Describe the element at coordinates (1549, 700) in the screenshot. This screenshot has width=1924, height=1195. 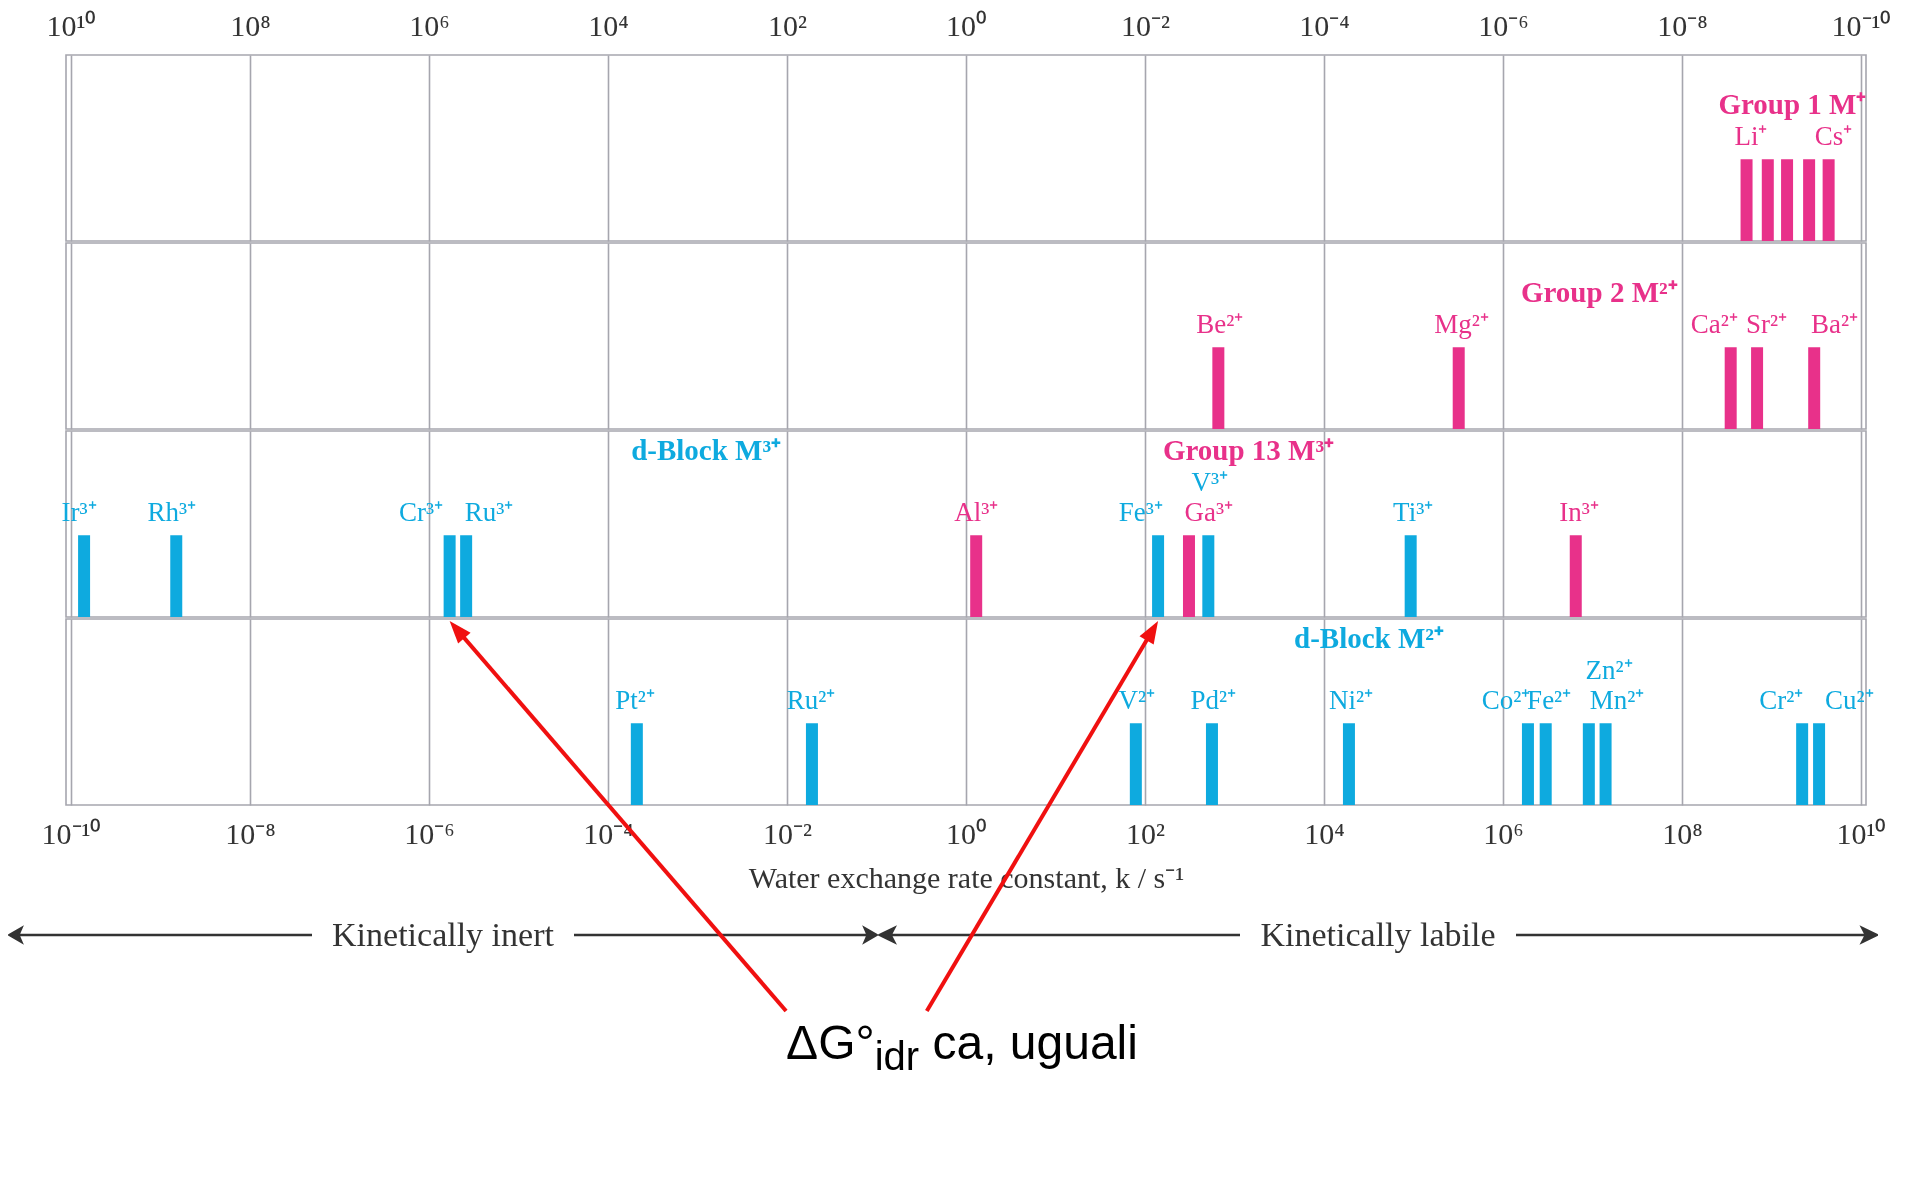
I see `annotation: Fe²⁺` at that location.